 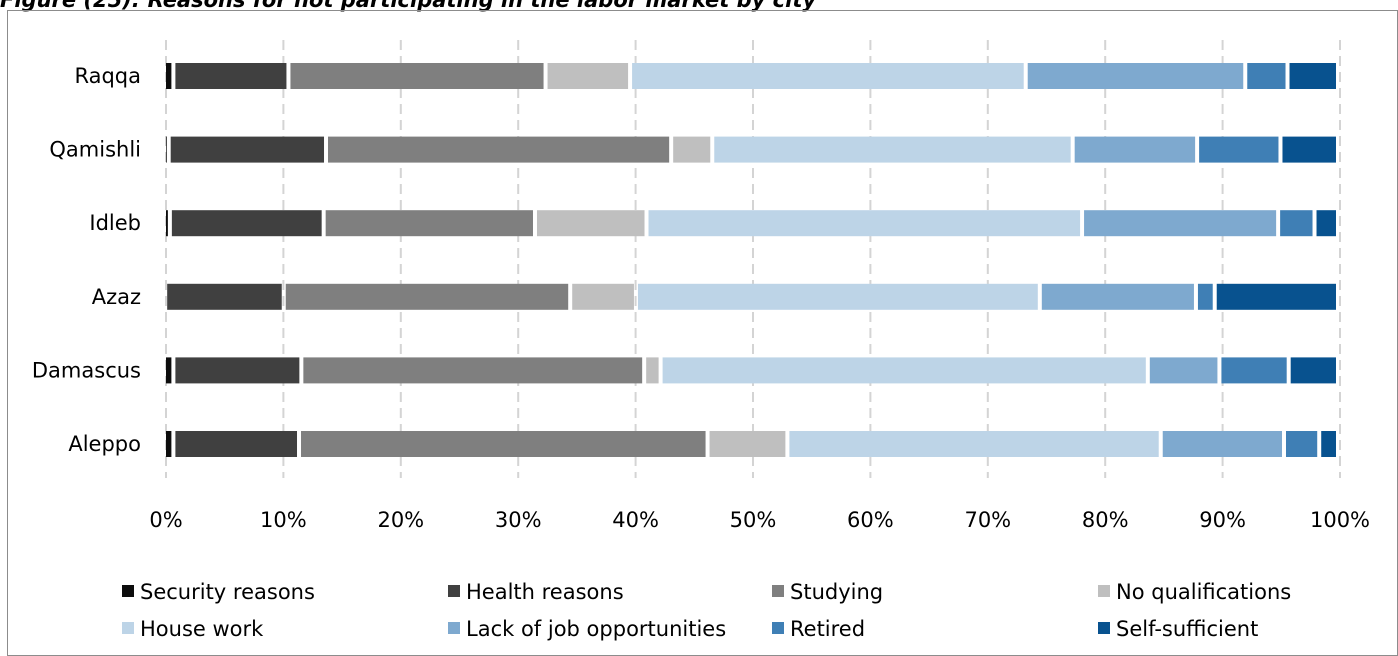 I want to click on bar-damascus-health-reasons, so click(x=237, y=370).